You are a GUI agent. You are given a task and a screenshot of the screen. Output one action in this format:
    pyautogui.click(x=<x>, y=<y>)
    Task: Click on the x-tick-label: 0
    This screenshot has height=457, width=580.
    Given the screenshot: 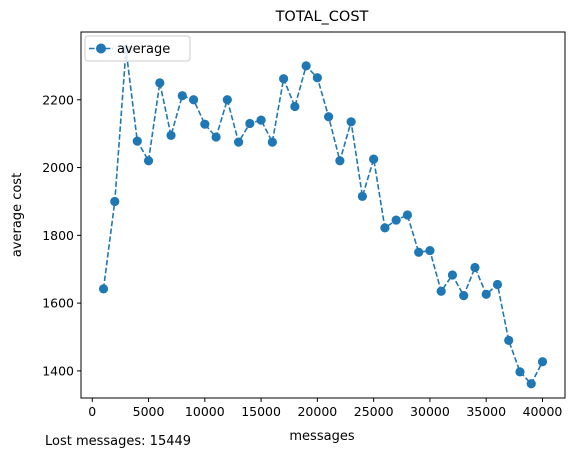 What is the action you would take?
    pyautogui.click(x=92, y=411)
    